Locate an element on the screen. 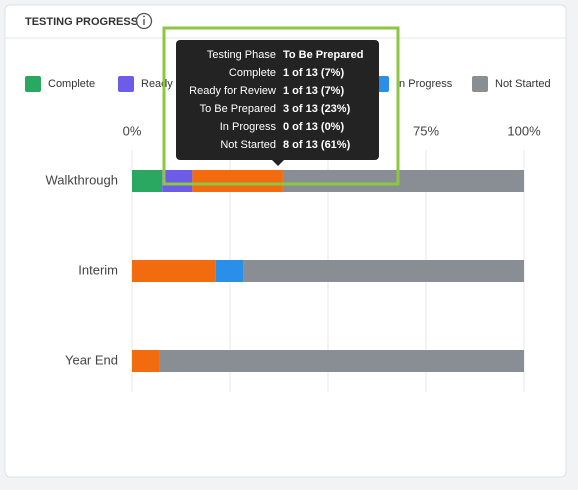 The image size is (578, 490). card-title: TESTING PROGRESS is located at coordinates (81, 22).